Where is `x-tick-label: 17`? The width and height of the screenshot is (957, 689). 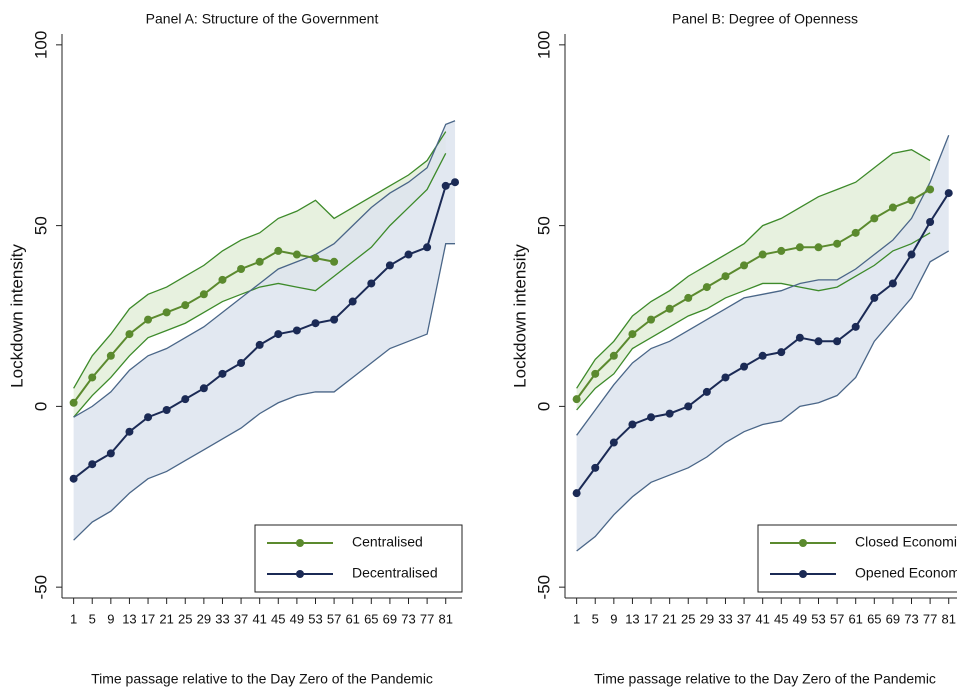 x-tick-label: 17 is located at coordinates (148, 618).